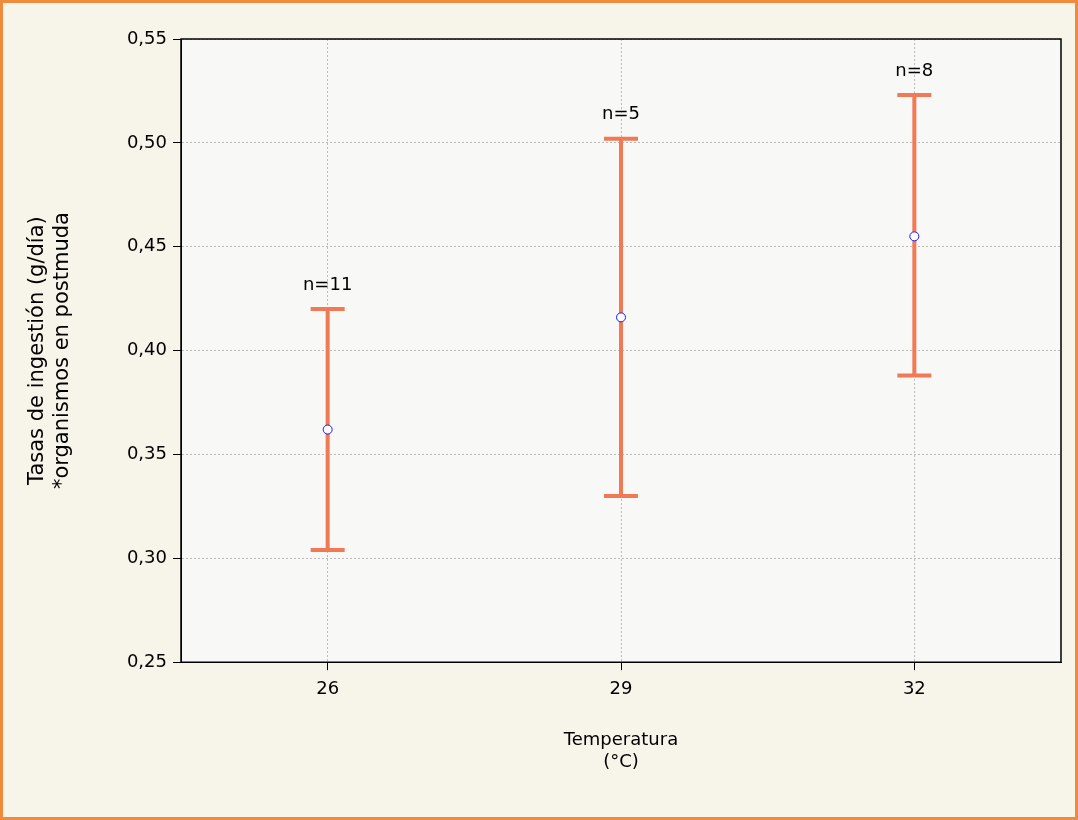  I want to click on x-axis-title: Temperatura (°C), so click(620, 749).